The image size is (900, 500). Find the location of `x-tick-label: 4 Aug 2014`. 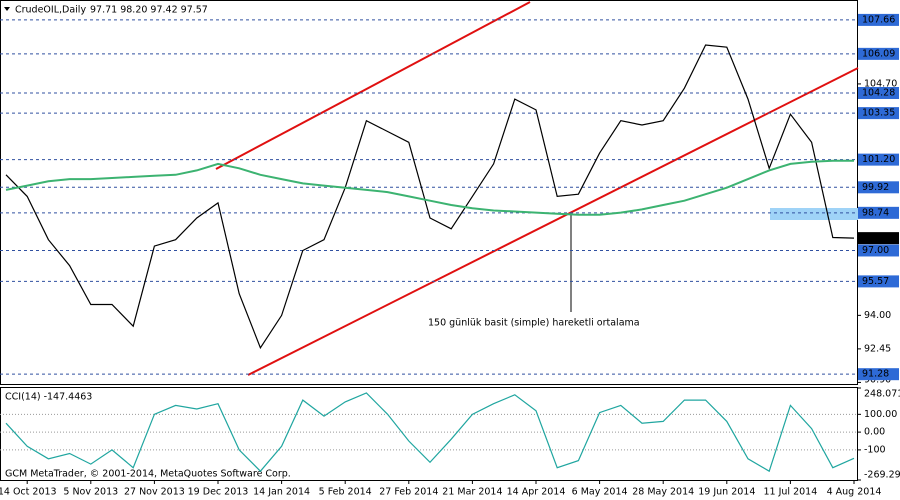

x-tick-label: 4 Aug 2014 is located at coordinates (854, 492).